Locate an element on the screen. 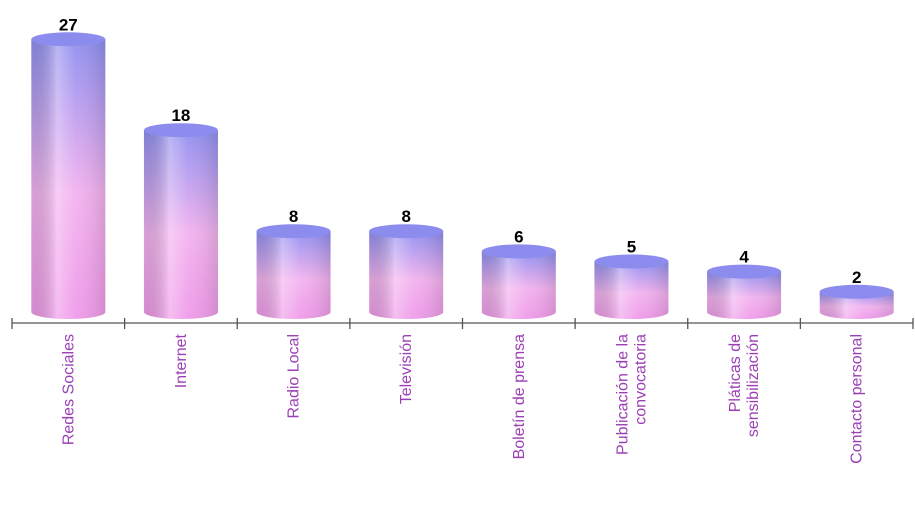 This screenshot has height=508, width=915. category-label: Radio Local is located at coordinates (294, 376).